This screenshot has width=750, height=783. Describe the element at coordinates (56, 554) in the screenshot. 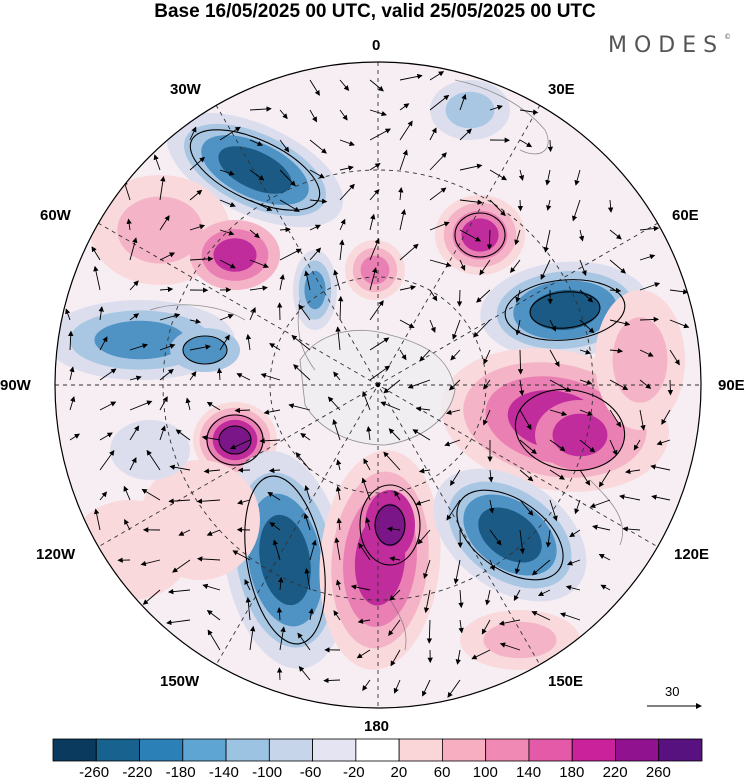

I see `lon-label-120w: 120W` at that location.